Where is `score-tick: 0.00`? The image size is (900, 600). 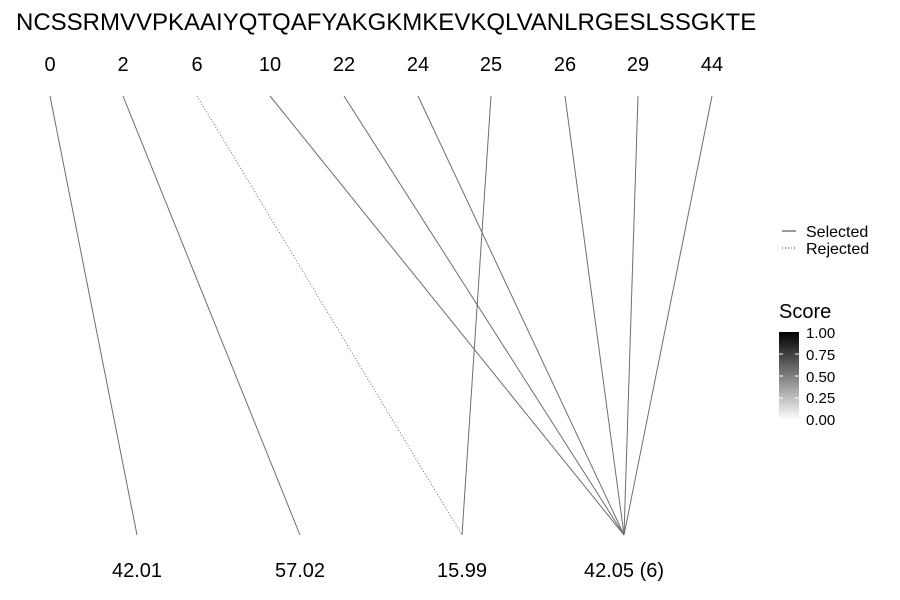
score-tick: 0.00 is located at coordinates (820, 420).